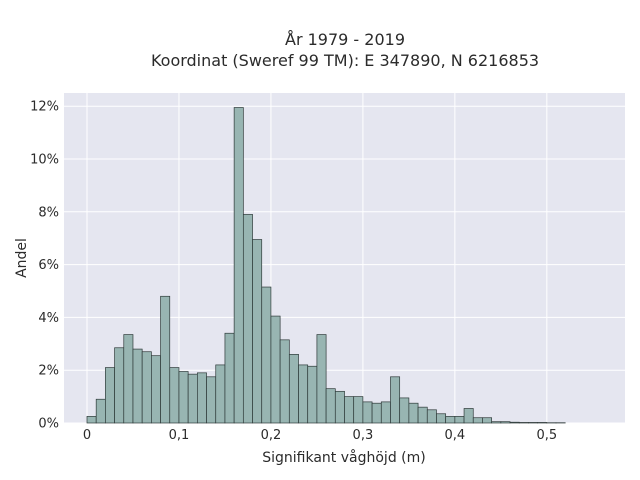 This screenshot has width=640, height=480. What do you see at coordinates (320, 435) in the screenshot?
I see `x-axis-ticks: 0 0,1 0,2 0,3 0,4 0,5` at bounding box center [320, 435].